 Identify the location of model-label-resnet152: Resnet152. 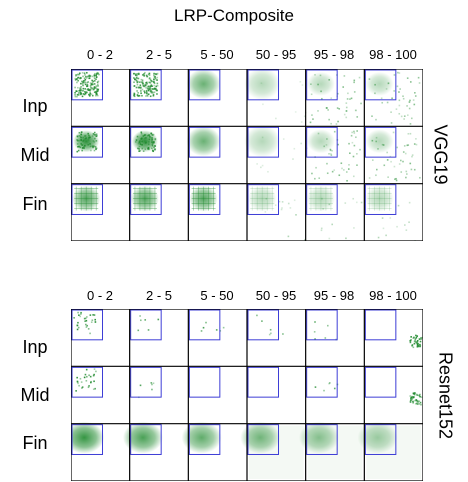
(445, 395).